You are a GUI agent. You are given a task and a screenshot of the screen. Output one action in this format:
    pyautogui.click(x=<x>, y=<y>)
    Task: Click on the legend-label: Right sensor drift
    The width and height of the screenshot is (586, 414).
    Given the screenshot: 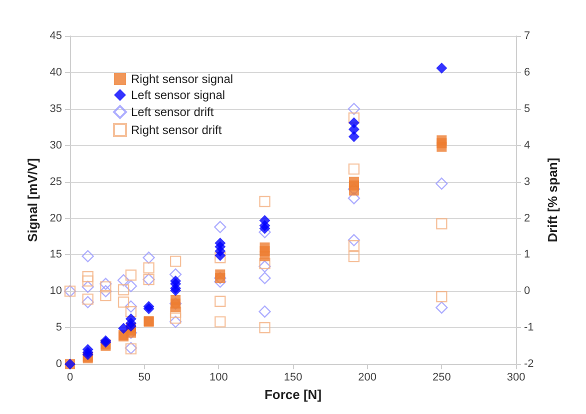 What is the action you would take?
    pyautogui.click(x=176, y=130)
    